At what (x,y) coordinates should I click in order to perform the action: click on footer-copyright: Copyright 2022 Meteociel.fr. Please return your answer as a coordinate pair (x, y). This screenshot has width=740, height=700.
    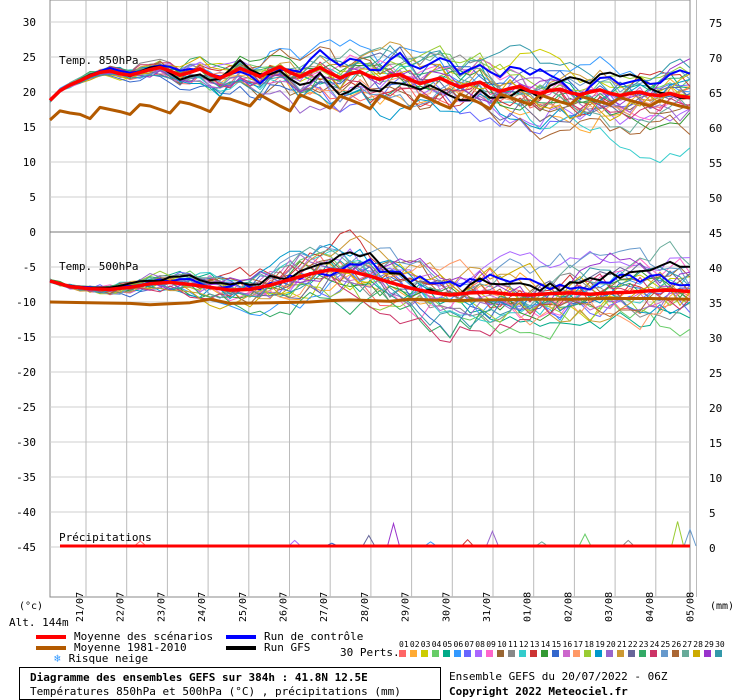
    Looking at the image, I should click on (538, 691).